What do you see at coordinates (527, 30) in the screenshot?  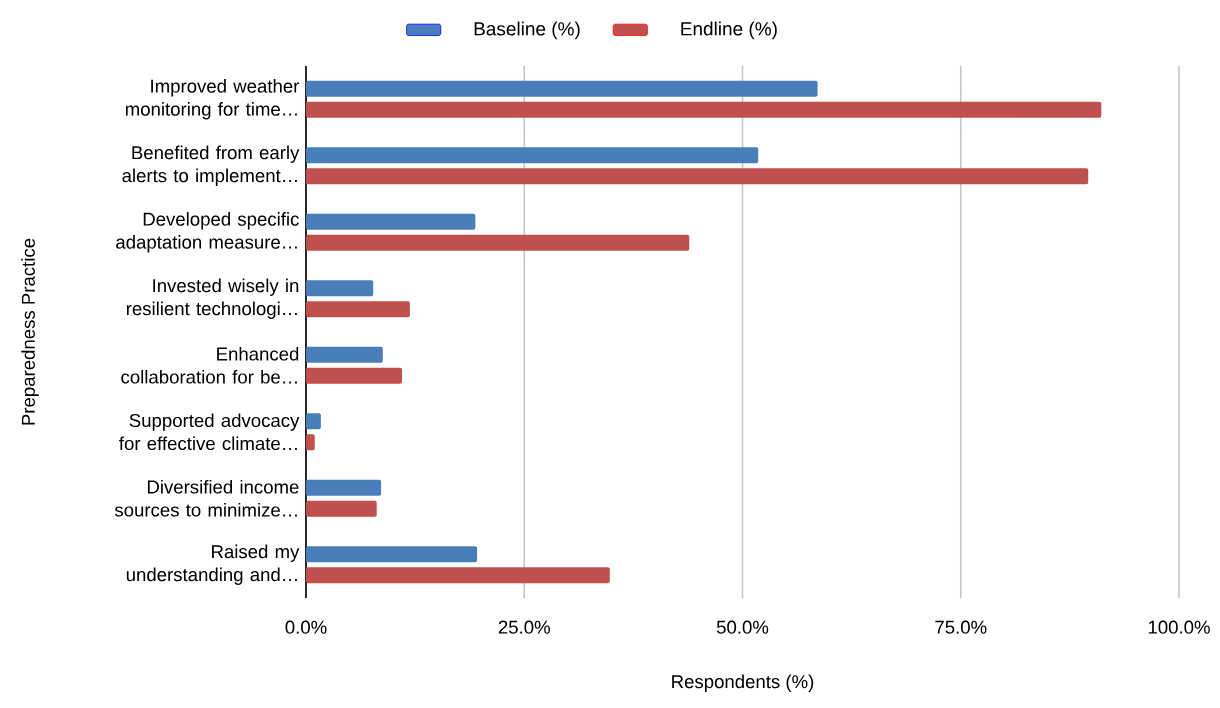 I see `legend-label: Baseline (%)` at bounding box center [527, 30].